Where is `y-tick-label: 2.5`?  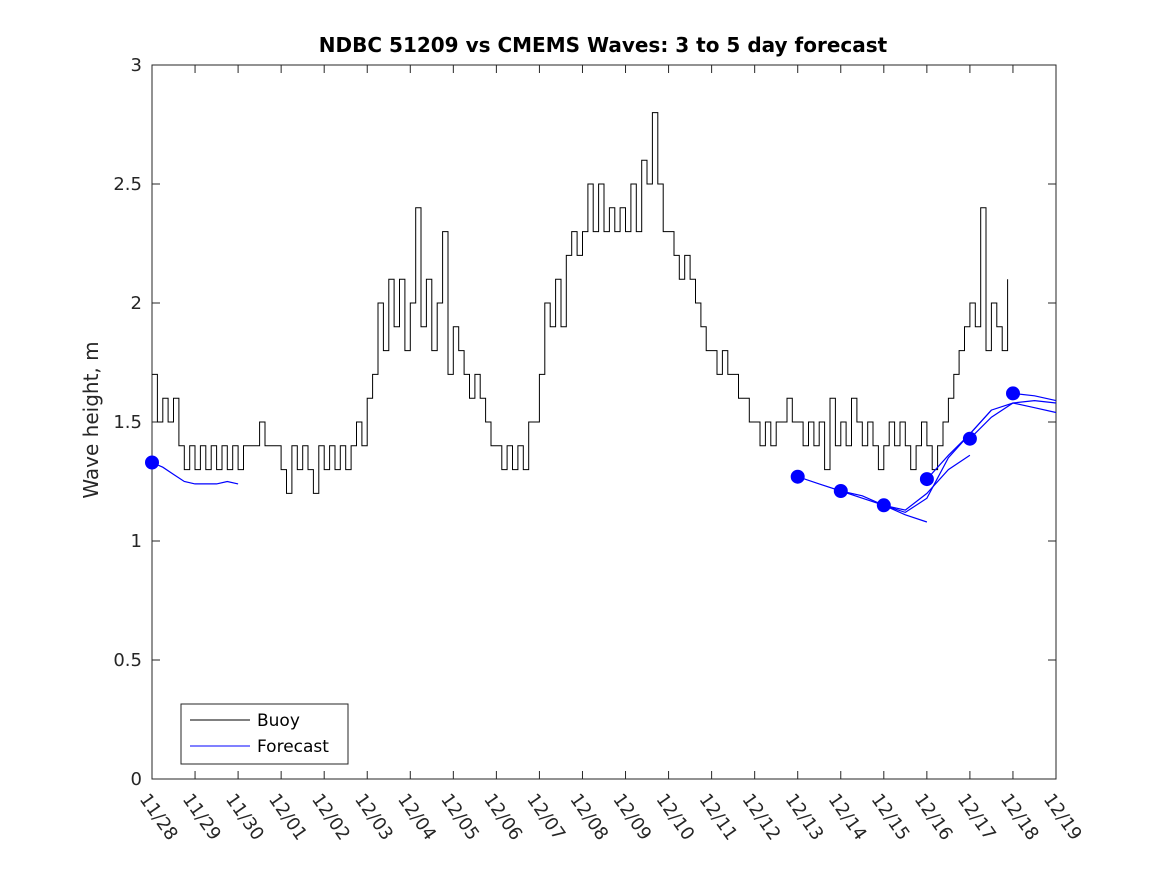 y-tick-label: 2.5 is located at coordinates (127, 184).